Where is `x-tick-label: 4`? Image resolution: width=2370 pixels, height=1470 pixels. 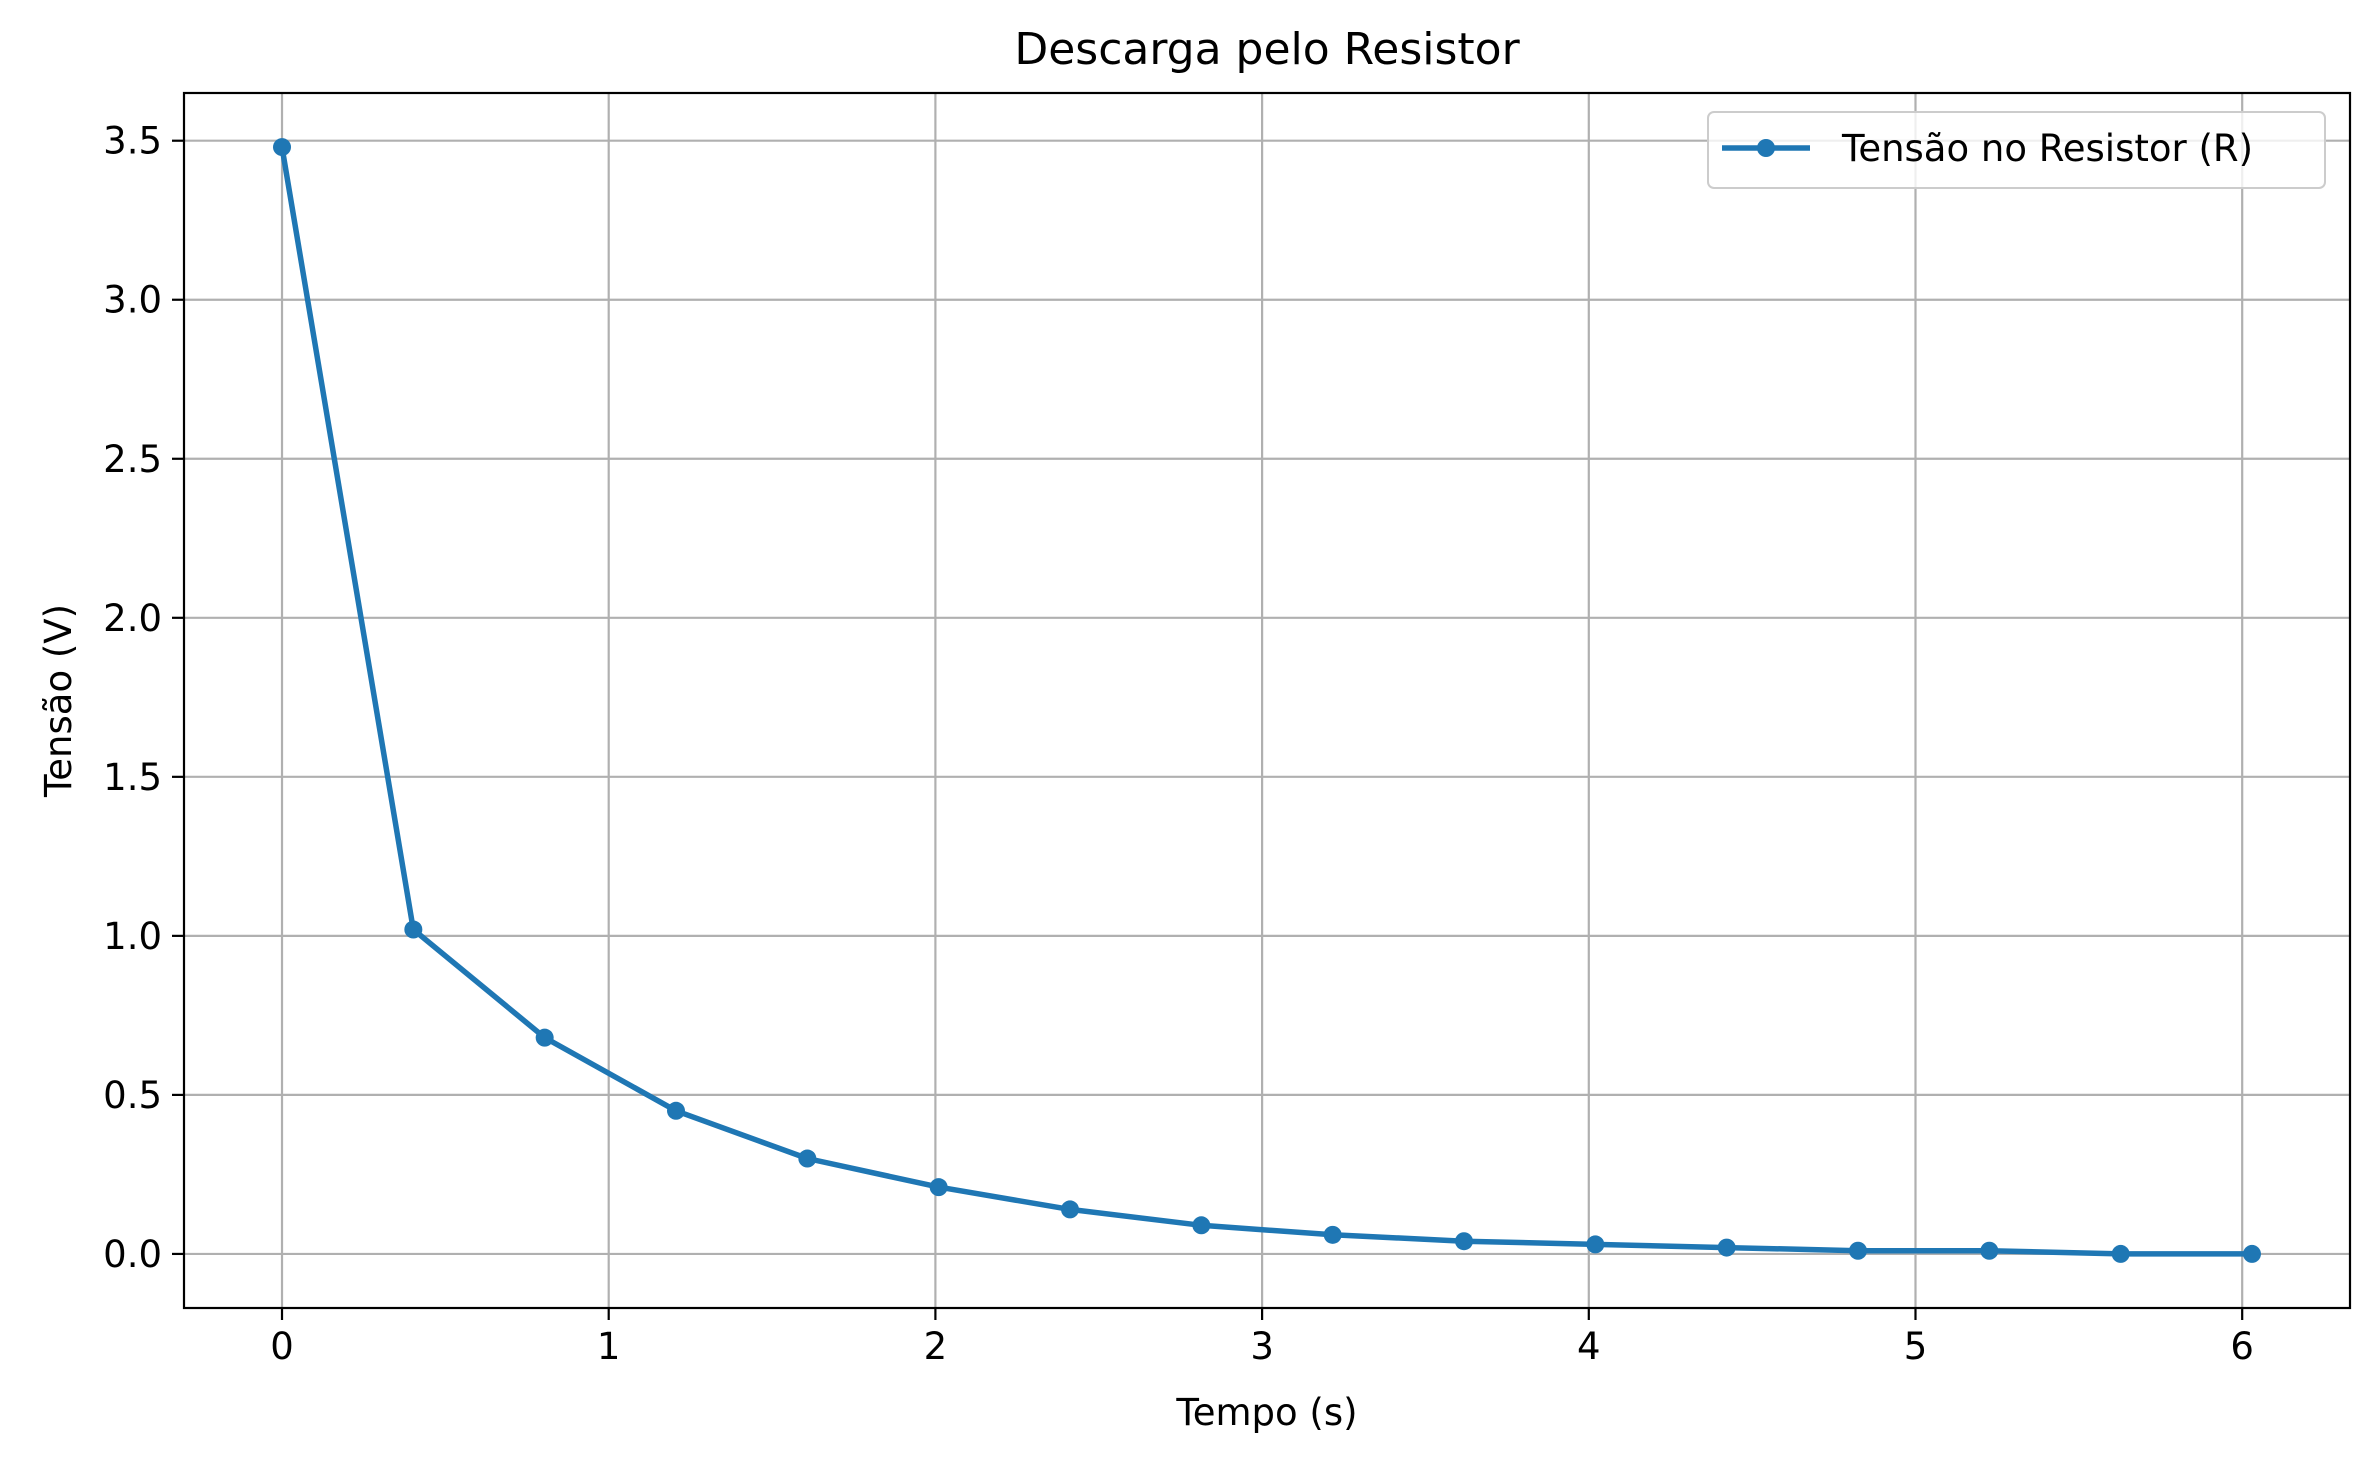
x-tick-label: 4 is located at coordinates (1589, 1346).